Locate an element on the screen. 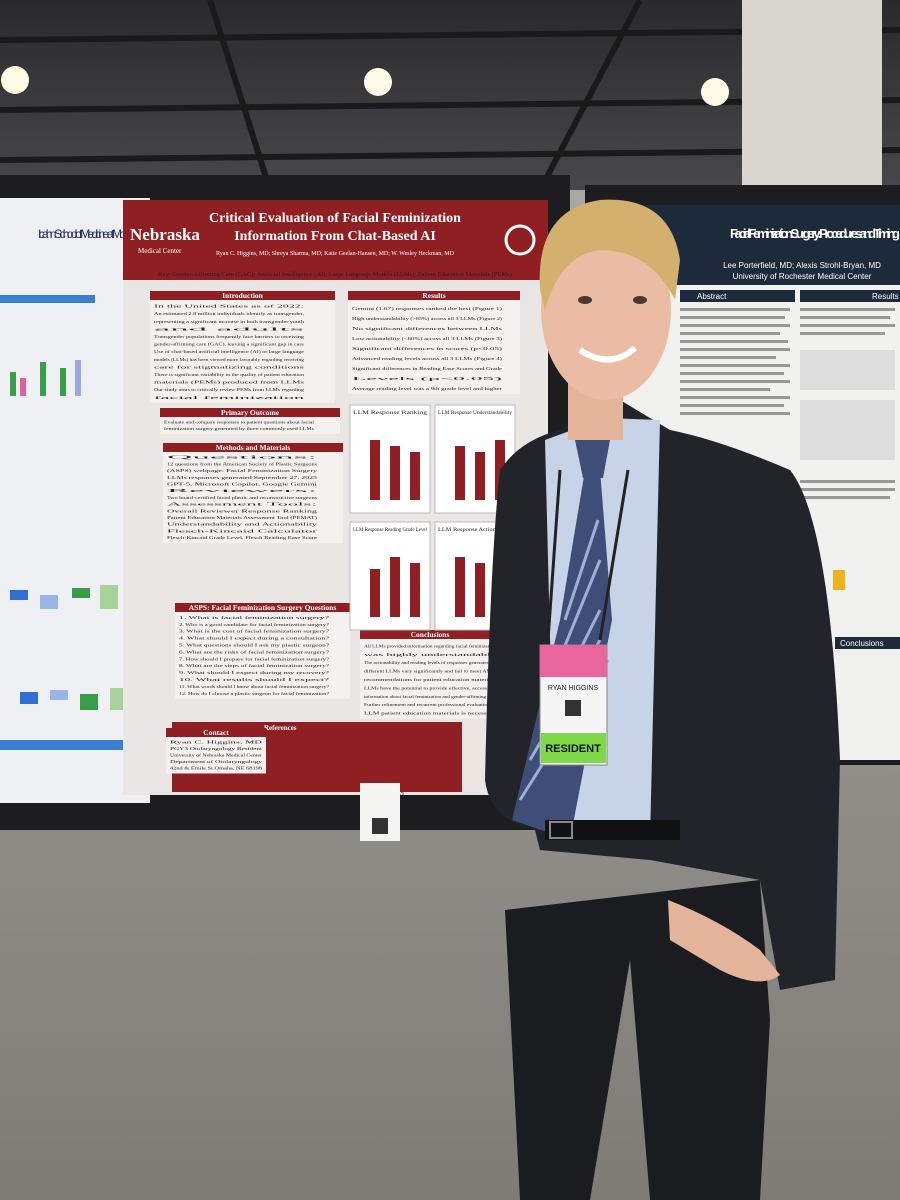 Image resolution: width=900 pixels, height=1200 pixels. body-text: materials (PEMs) produced from LLMs is located at coordinates (229, 382).